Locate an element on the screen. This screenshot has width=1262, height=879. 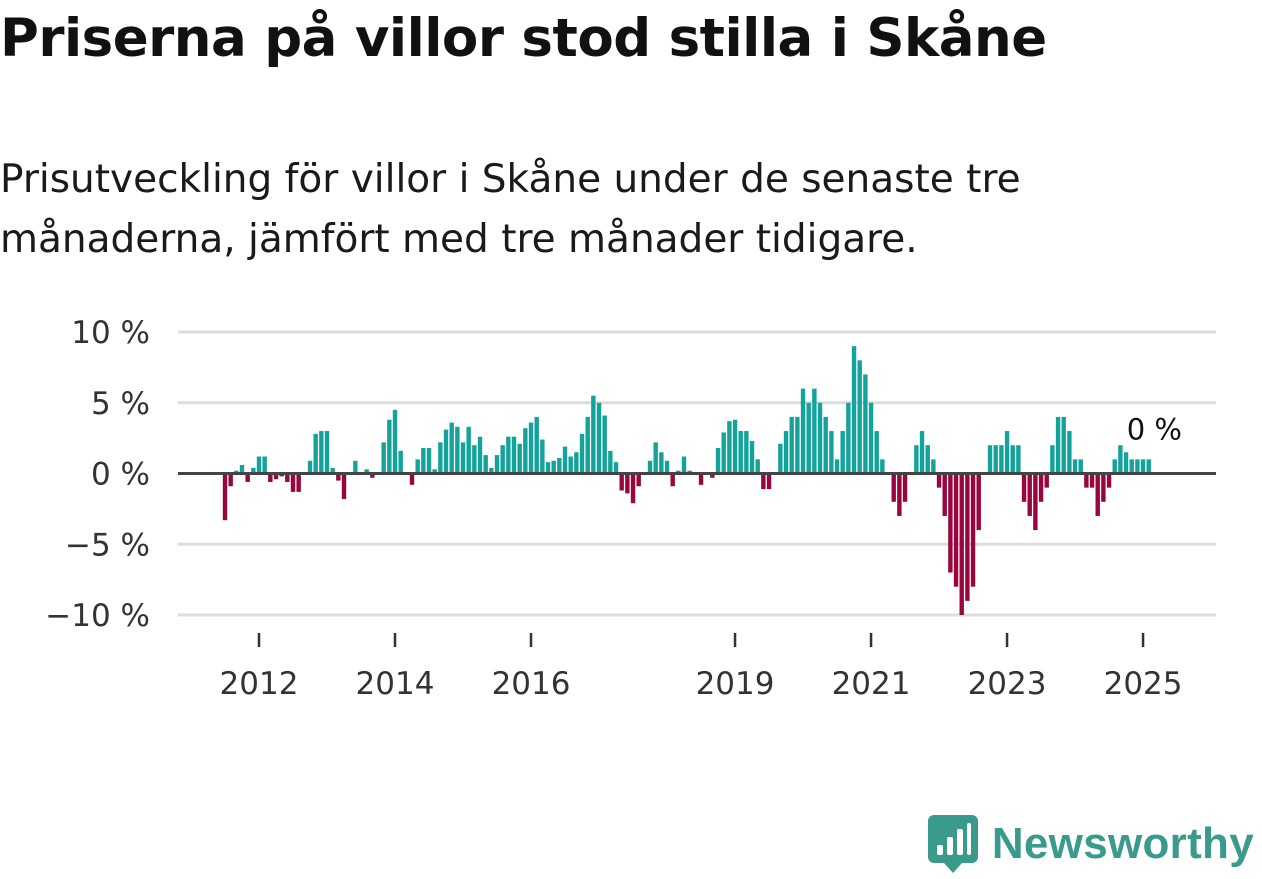
brand: Newsworthy is located at coordinates (1090, 844).